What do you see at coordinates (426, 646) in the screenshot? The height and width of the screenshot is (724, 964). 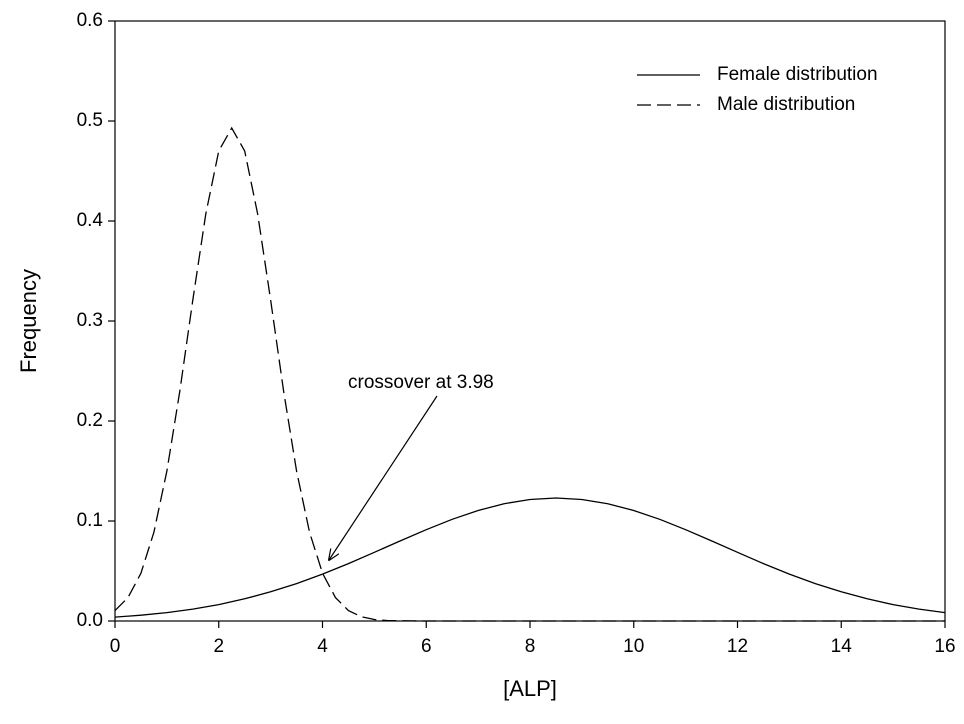 I see `x-tick-label: 6` at bounding box center [426, 646].